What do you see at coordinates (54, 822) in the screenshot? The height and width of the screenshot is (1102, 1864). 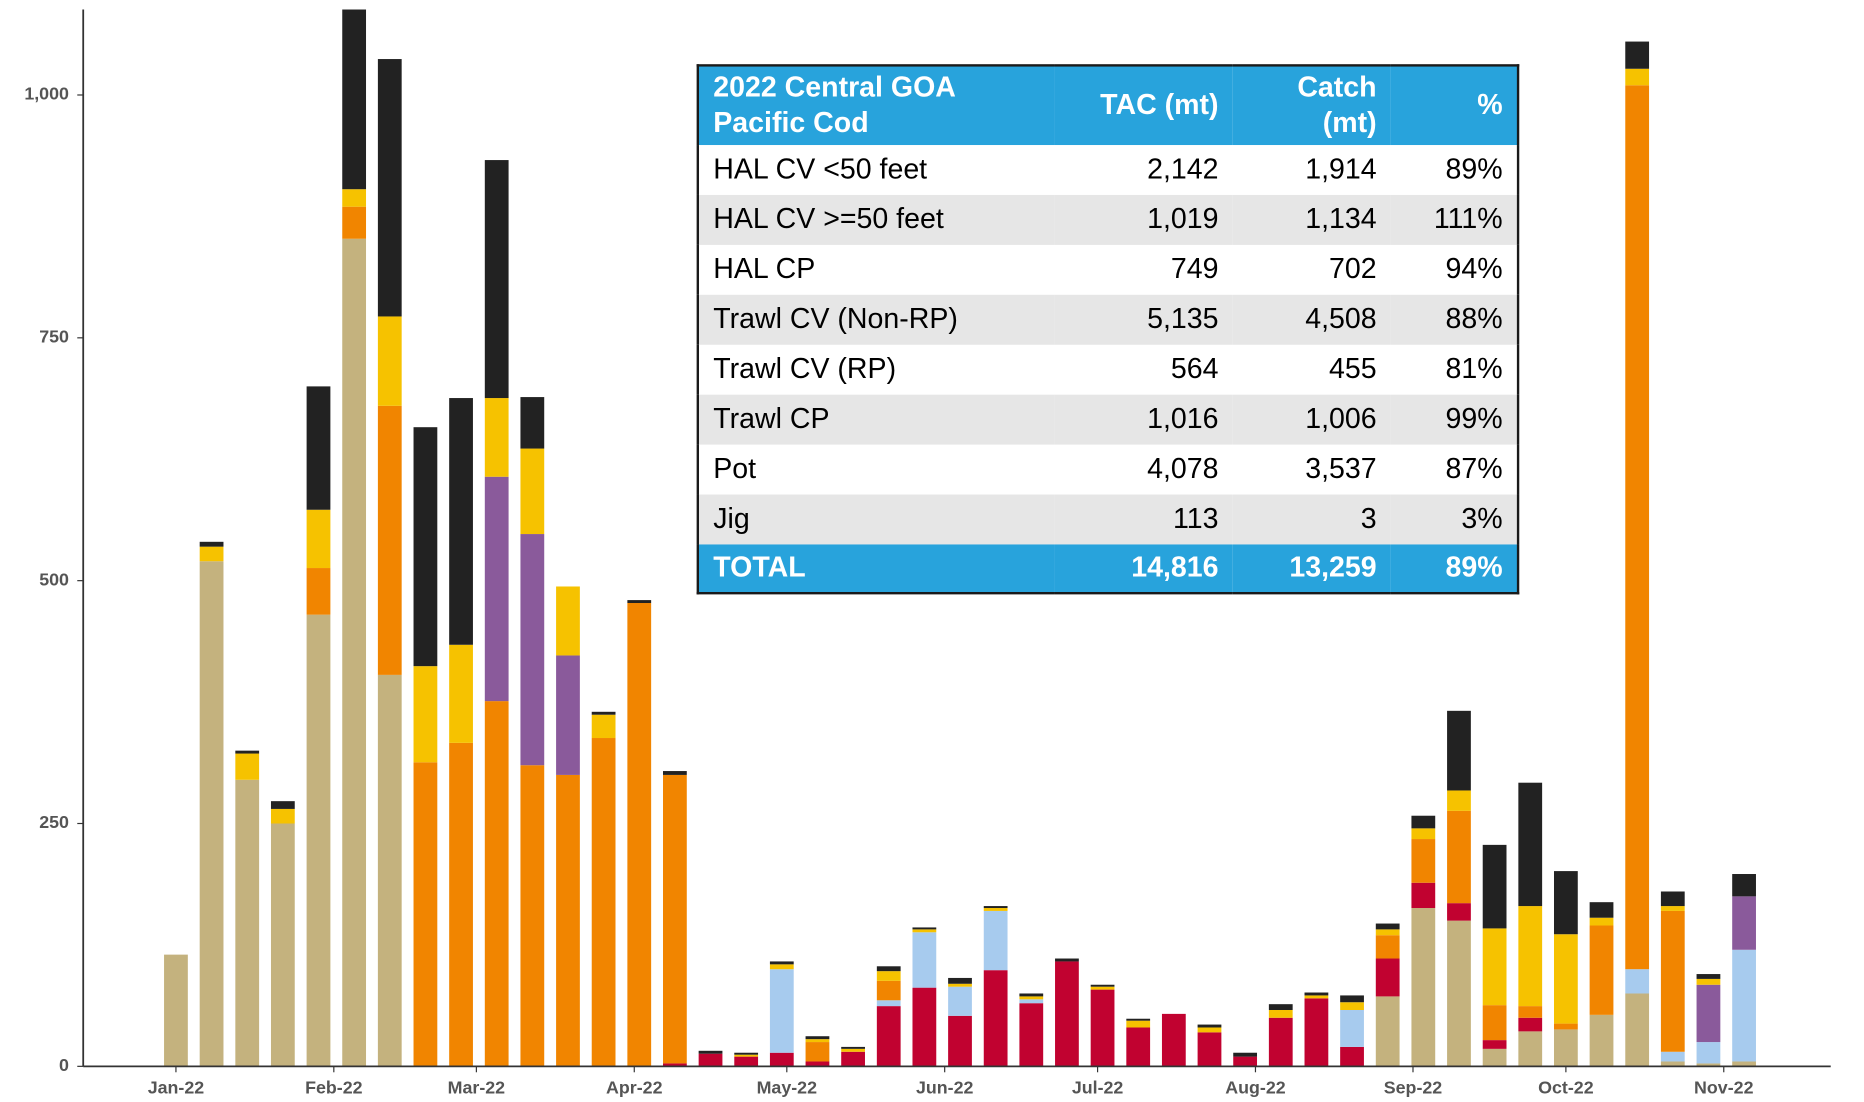 I see `y-tick-label: 250` at bounding box center [54, 822].